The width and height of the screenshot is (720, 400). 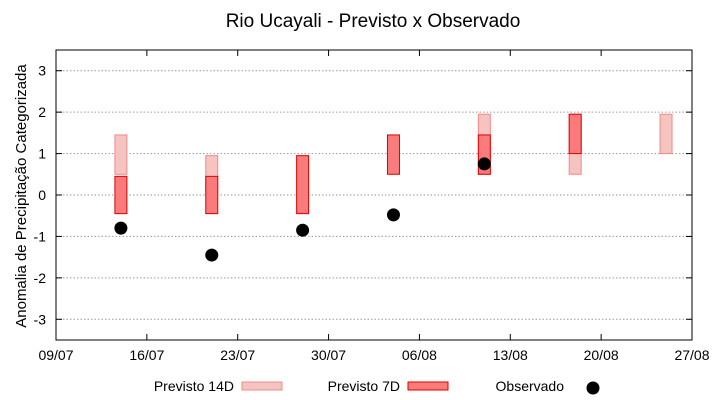 I want to click on x-tick-label: 13/08, so click(x=510, y=355).